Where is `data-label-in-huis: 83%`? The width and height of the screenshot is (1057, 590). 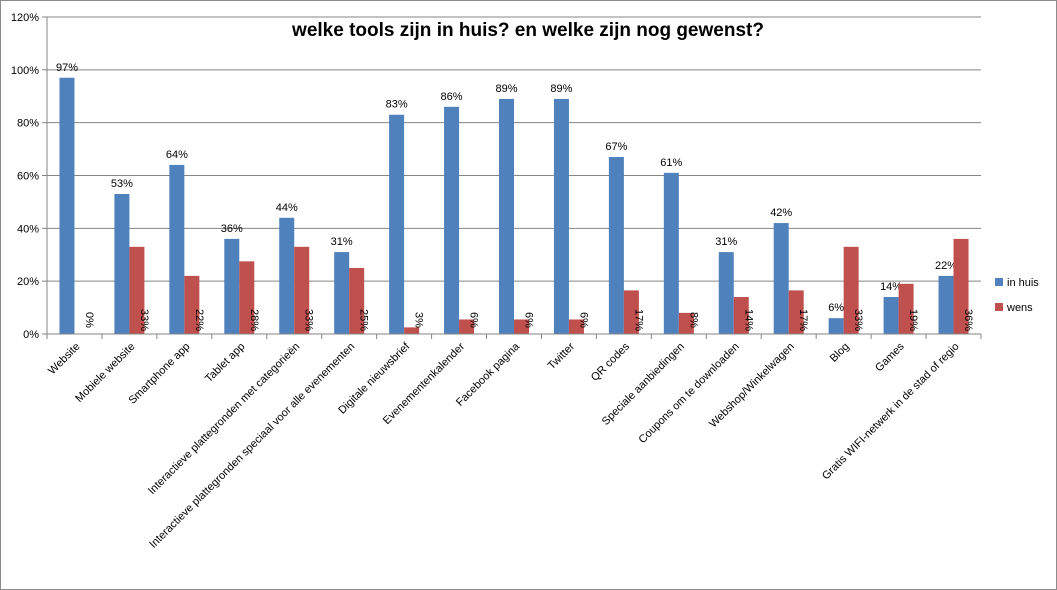 data-label-in-huis: 83% is located at coordinates (397, 105).